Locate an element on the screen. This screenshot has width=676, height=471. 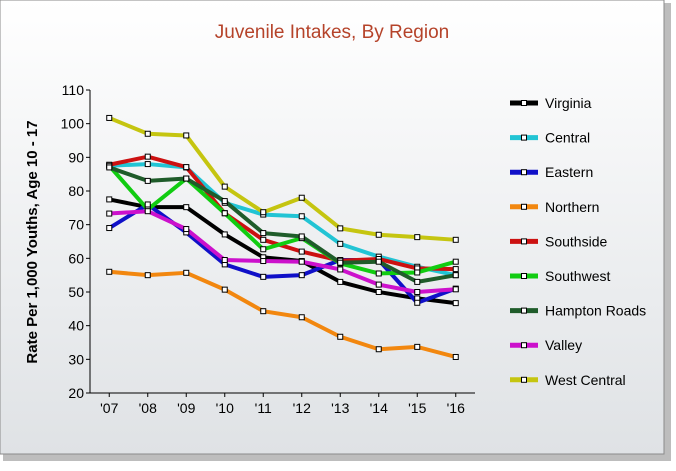
legend-marker-southwest is located at coordinates (524, 276).